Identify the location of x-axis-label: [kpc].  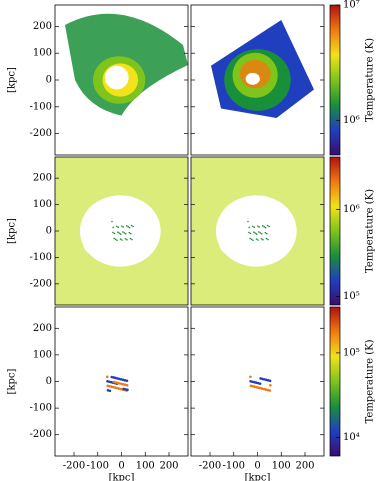
(122, 477).